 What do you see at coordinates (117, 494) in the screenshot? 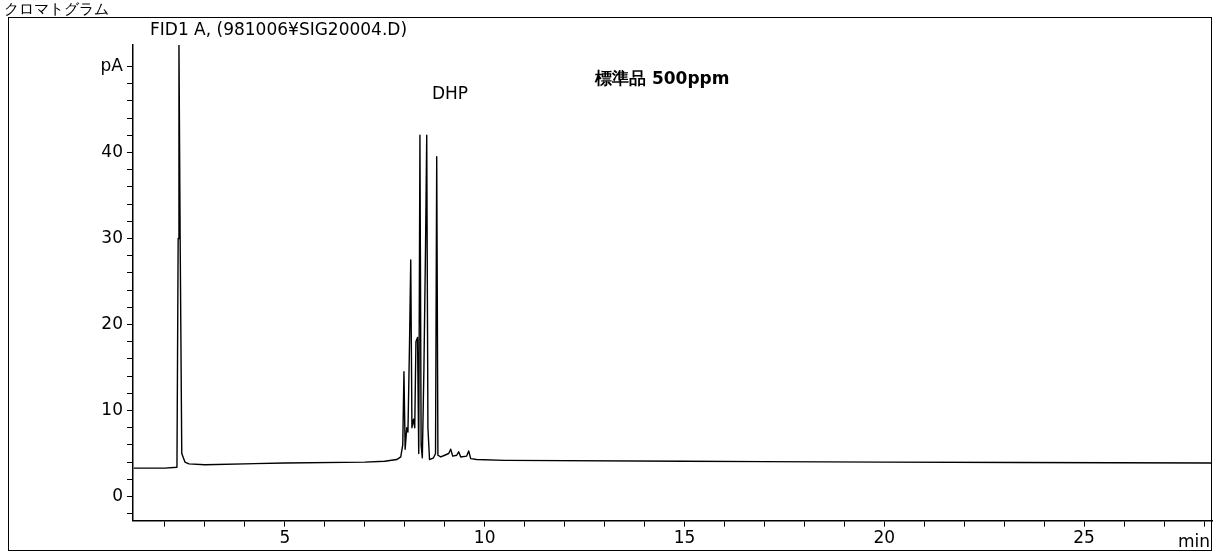
I see `y-tick-label: 0` at bounding box center [117, 494].